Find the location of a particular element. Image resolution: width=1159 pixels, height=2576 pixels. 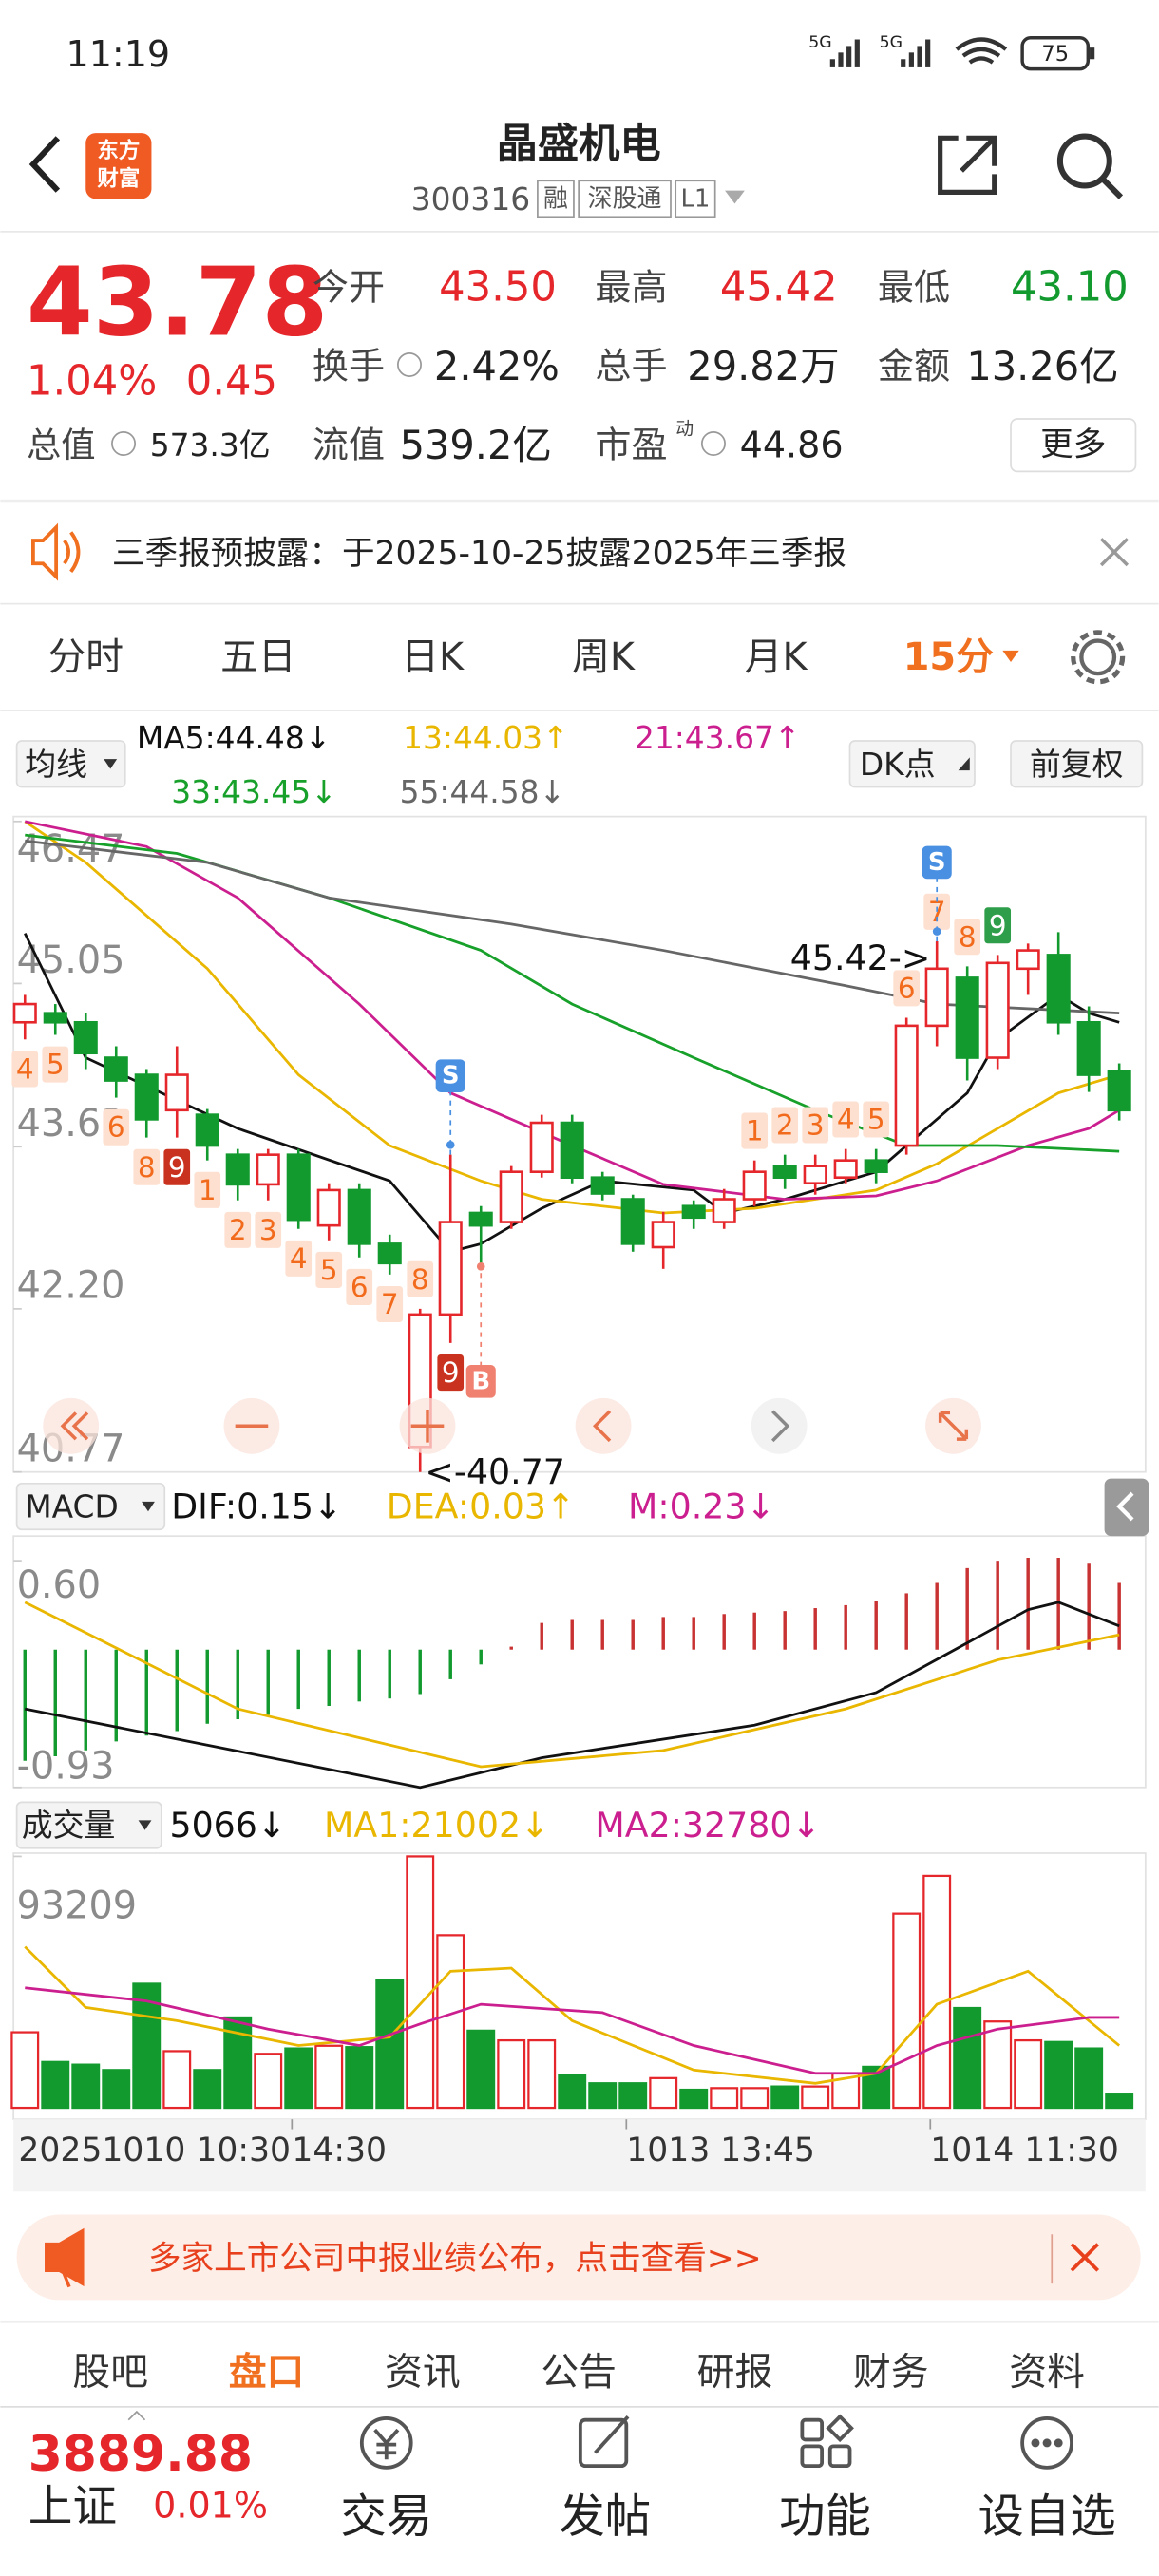

more-button-text: 更多 is located at coordinates (1073, 445).